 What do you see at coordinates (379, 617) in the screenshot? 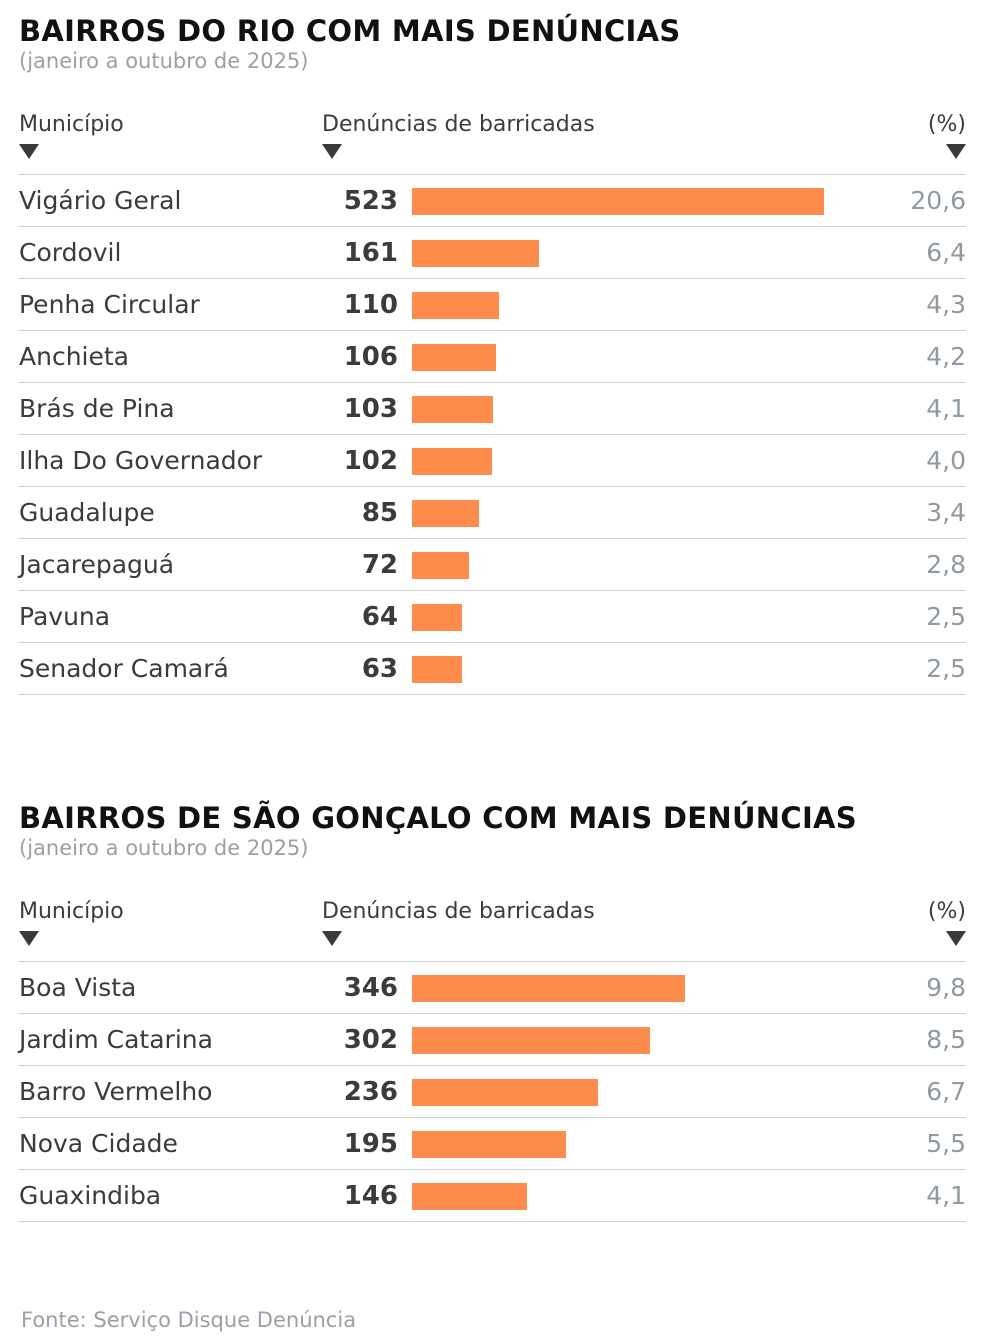
I see `row-value-label: 64` at bounding box center [379, 617].